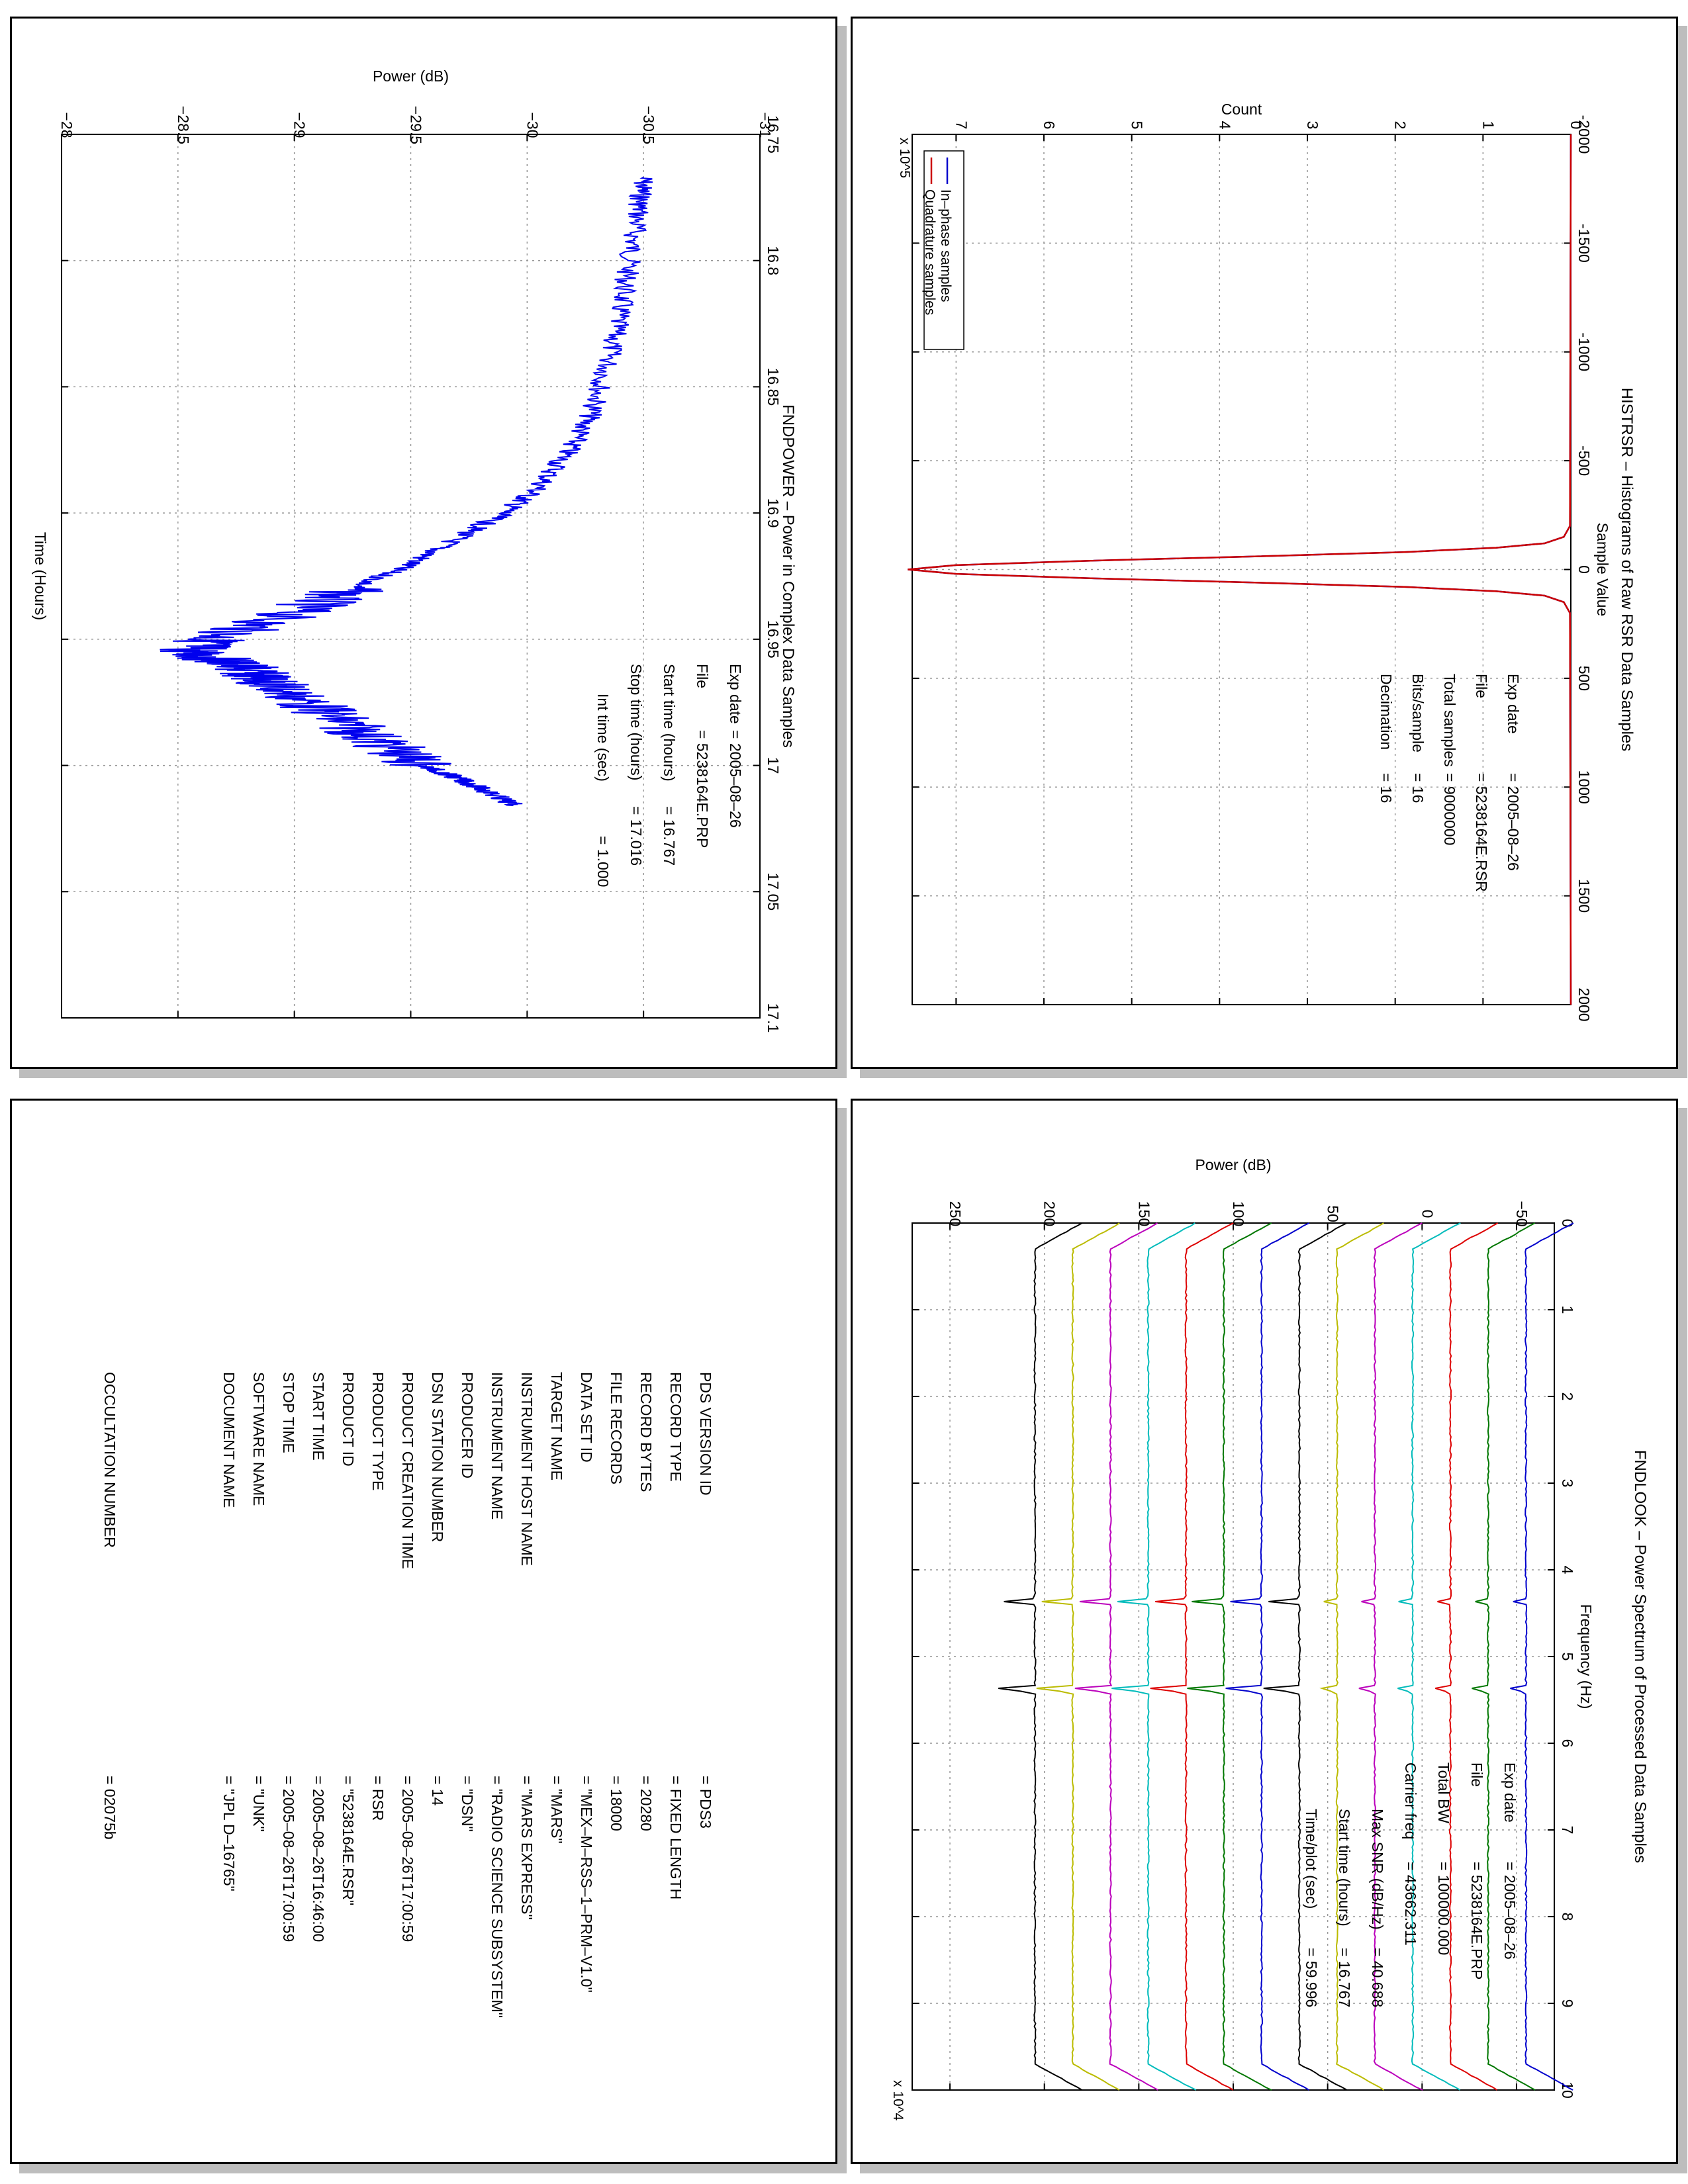 The width and height of the screenshot is (1688, 2184). Describe the element at coordinates (1567, 1743) in the screenshot. I see `x-tick-label: 6` at that location.